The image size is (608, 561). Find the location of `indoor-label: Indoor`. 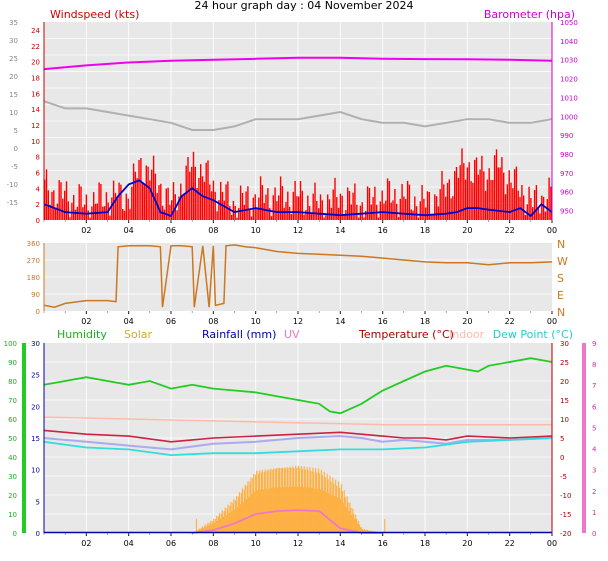

indoor-label: Indoor is located at coordinates (467, 334).